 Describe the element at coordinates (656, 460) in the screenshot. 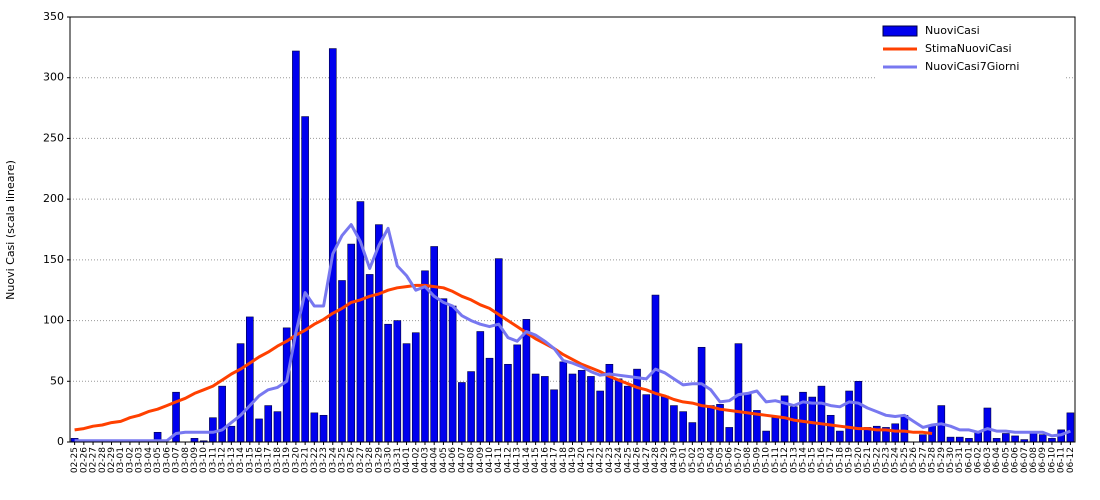

I see `x-tick-label: 04-28` at that location.